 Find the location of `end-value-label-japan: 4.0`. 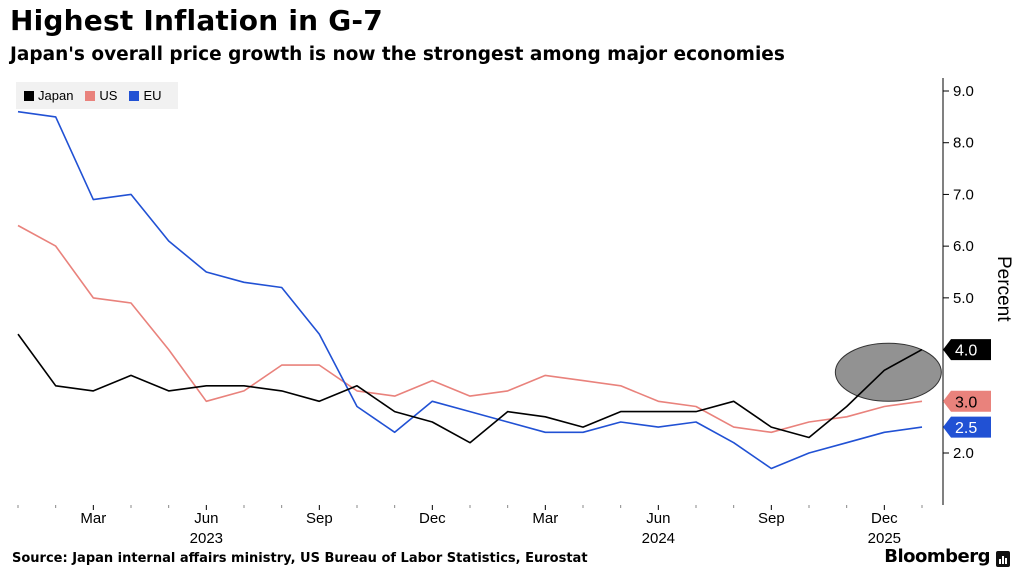

end-value-label-japan: 4.0 is located at coordinates (966, 351).